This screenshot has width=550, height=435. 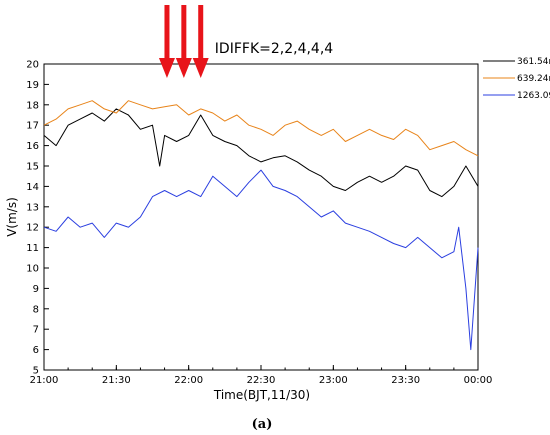 I want to click on y-axis-ticks: 5 6 7 8 9 10 11 12 13 14 15 16 17 18 19 20, so click(x=37, y=218).